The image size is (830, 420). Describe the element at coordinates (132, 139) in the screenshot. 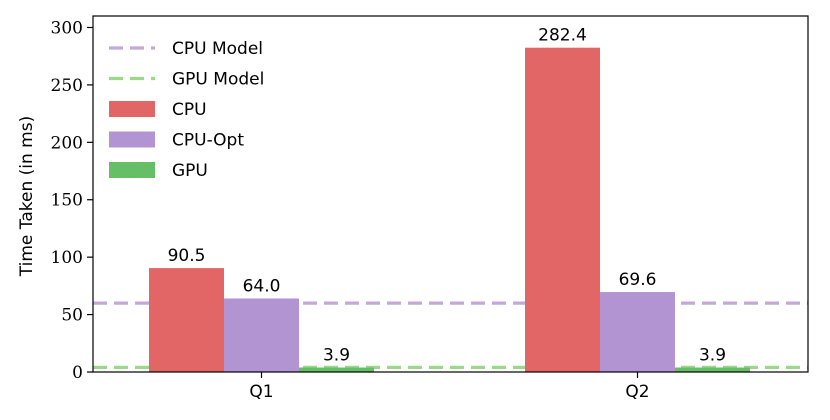

I see `legend-swatch-cpu-opt` at that location.